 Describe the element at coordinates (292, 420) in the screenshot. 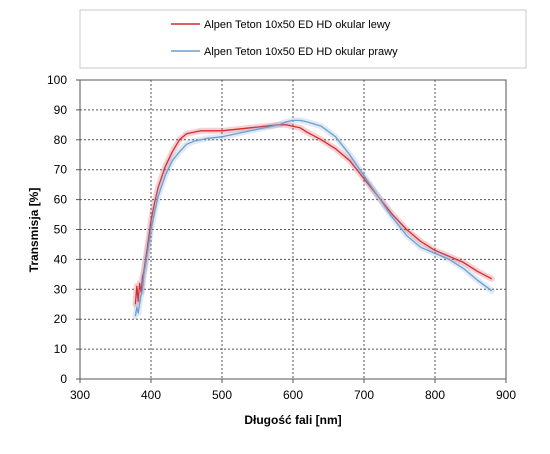

I see `x-axis-label: Długość fali [nm]` at that location.